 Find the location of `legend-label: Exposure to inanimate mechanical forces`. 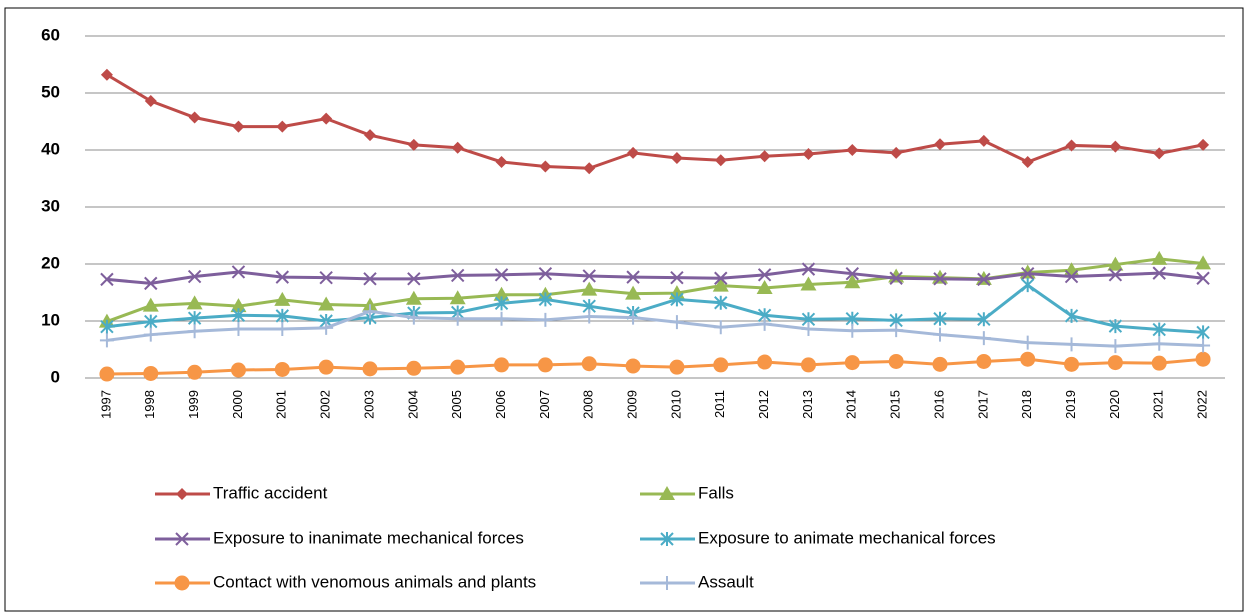

legend-label: Exposure to inanimate mechanical forces is located at coordinates (368, 537).